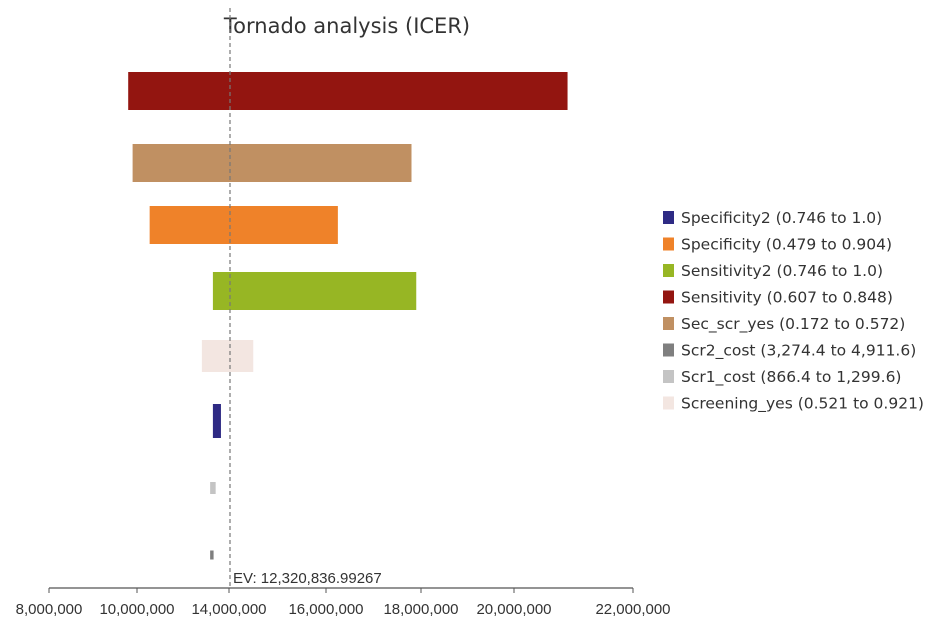 The width and height of the screenshot is (937, 630). What do you see at coordinates (216, 421) in the screenshot?
I see `bar-specificity2` at bounding box center [216, 421].